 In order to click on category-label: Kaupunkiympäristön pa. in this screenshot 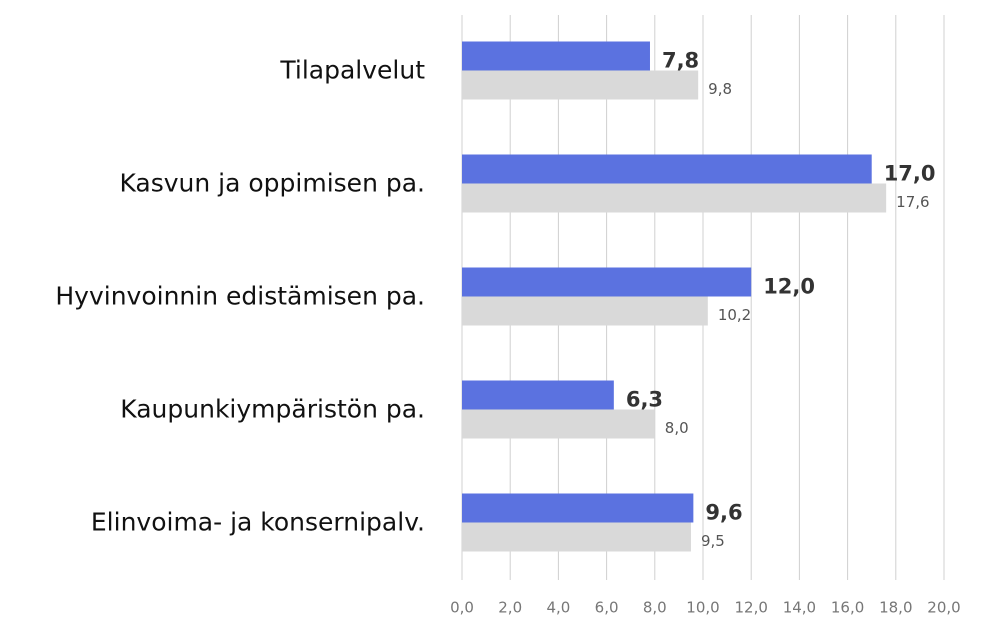, I will do `click(272, 409)`.